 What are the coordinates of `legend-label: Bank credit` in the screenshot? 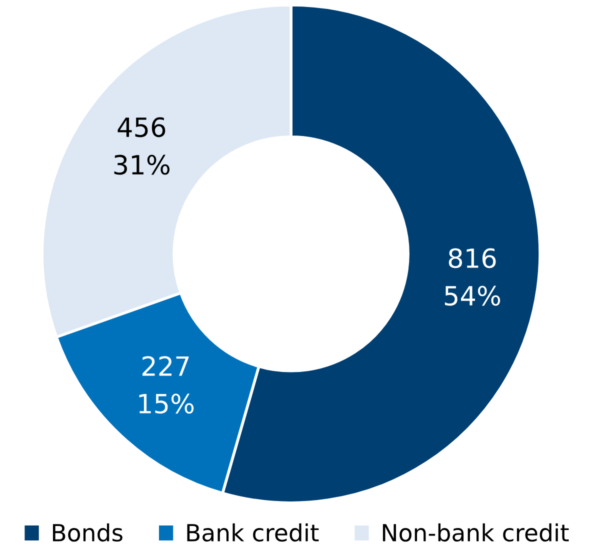 It's located at (253, 532).